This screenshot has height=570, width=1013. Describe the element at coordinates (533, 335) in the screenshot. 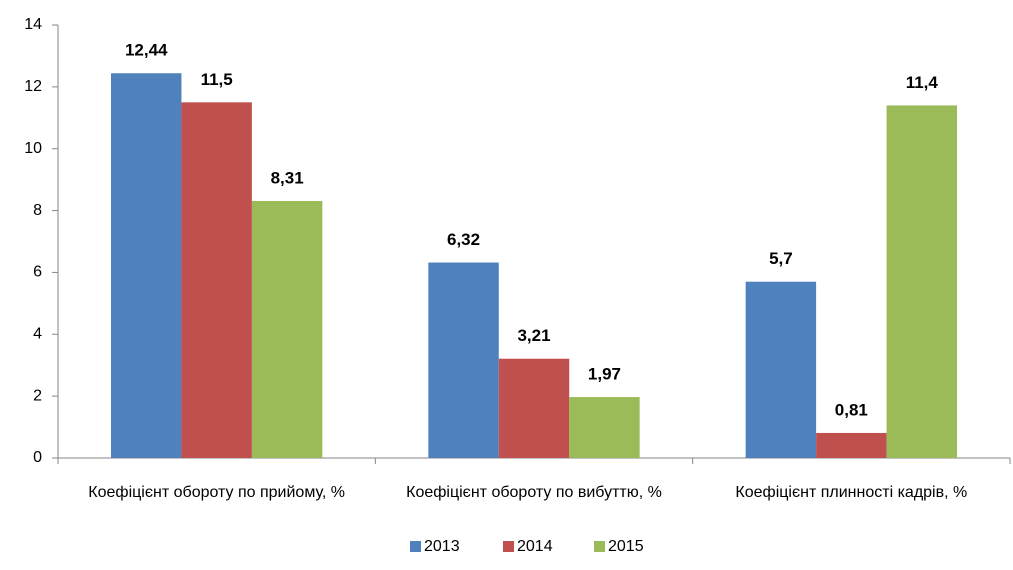

I see `data-label: 3,21` at that location.